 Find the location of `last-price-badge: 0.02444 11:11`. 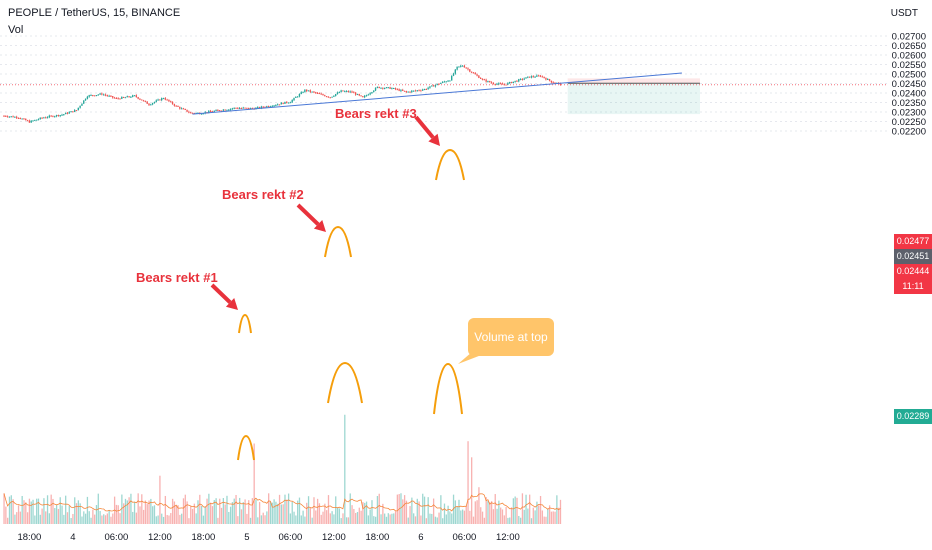

last-price-badge: 0.02444 11:11 is located at coordinates (913, 279).